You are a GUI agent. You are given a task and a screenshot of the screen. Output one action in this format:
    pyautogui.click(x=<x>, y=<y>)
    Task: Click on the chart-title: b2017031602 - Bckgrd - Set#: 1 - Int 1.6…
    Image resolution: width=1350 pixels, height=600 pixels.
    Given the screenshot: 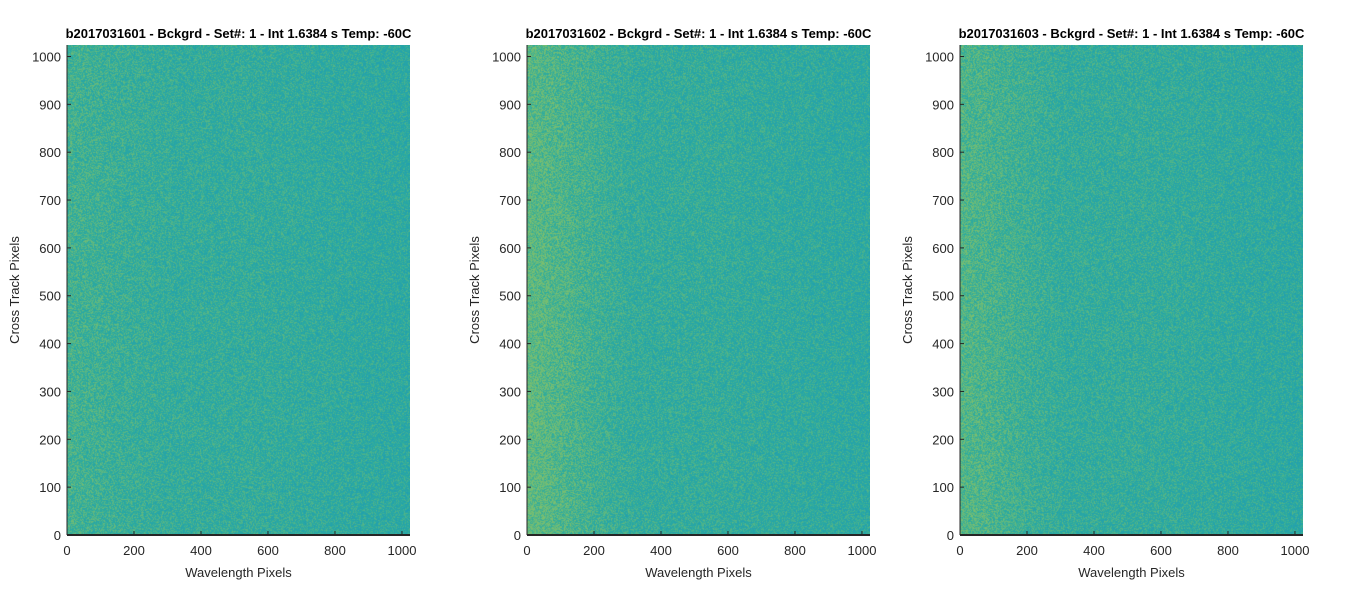 What is the action you would take?
    pyautogui.click(x=699, y=33)
    